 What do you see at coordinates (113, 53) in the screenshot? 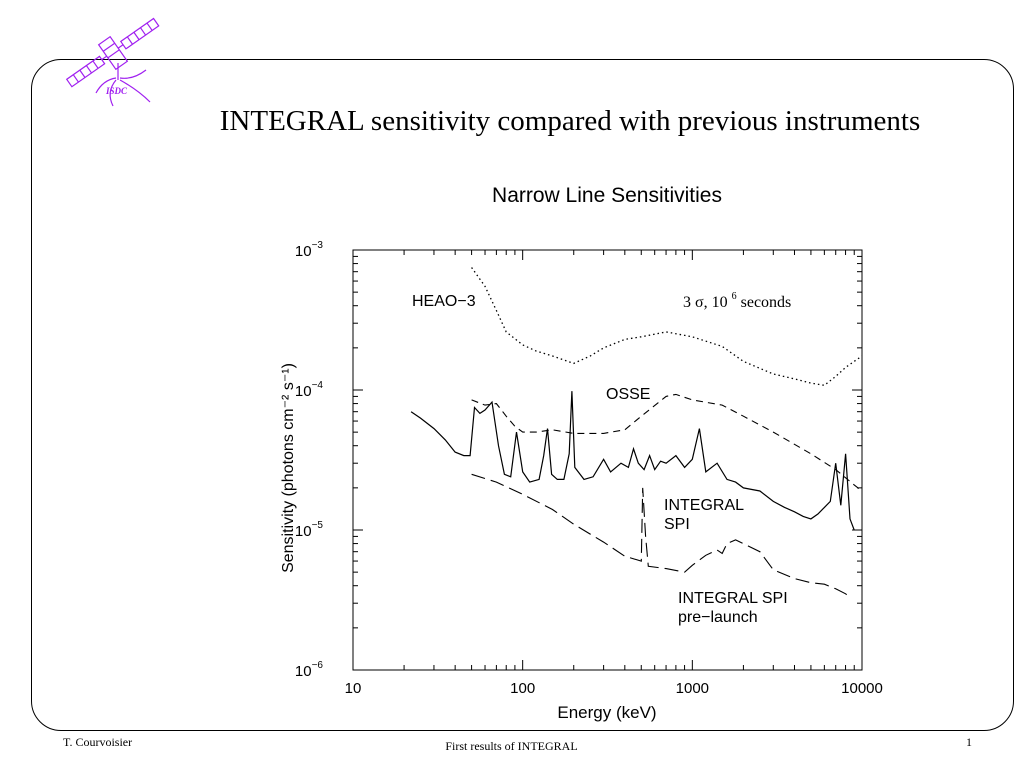
I see `satellite-body-icon` at bounding box center [113, 53].